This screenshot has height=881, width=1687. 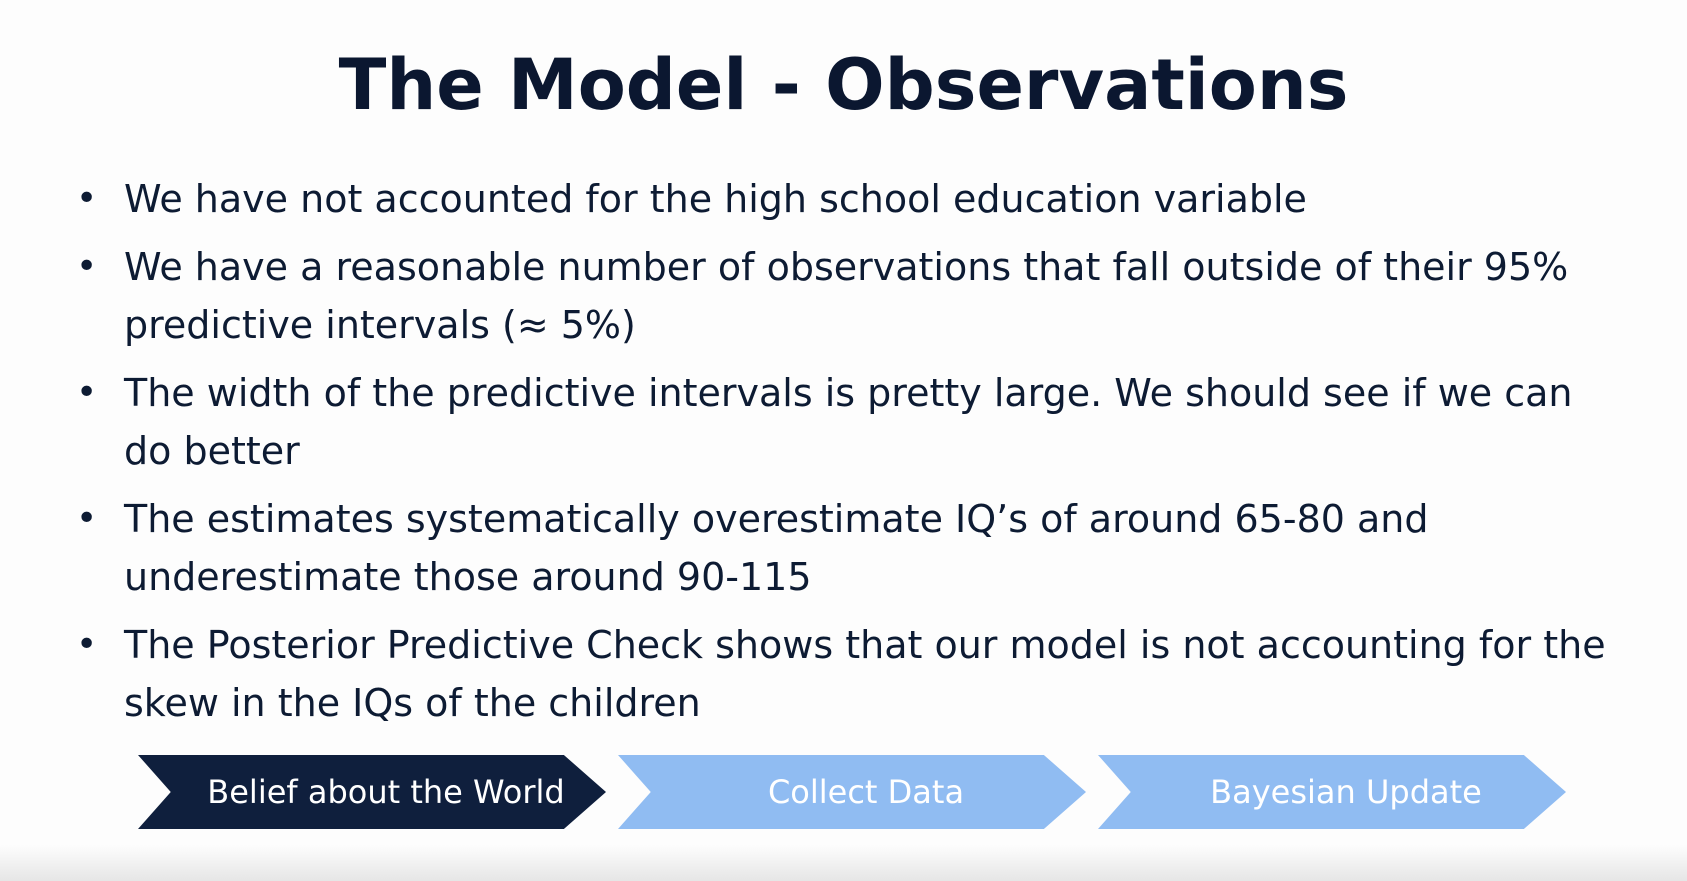 What do you see at coordinates (866, 792) in the screenshot?
I see `process-step-label: Collect Data` at bounding box center [866, 792].